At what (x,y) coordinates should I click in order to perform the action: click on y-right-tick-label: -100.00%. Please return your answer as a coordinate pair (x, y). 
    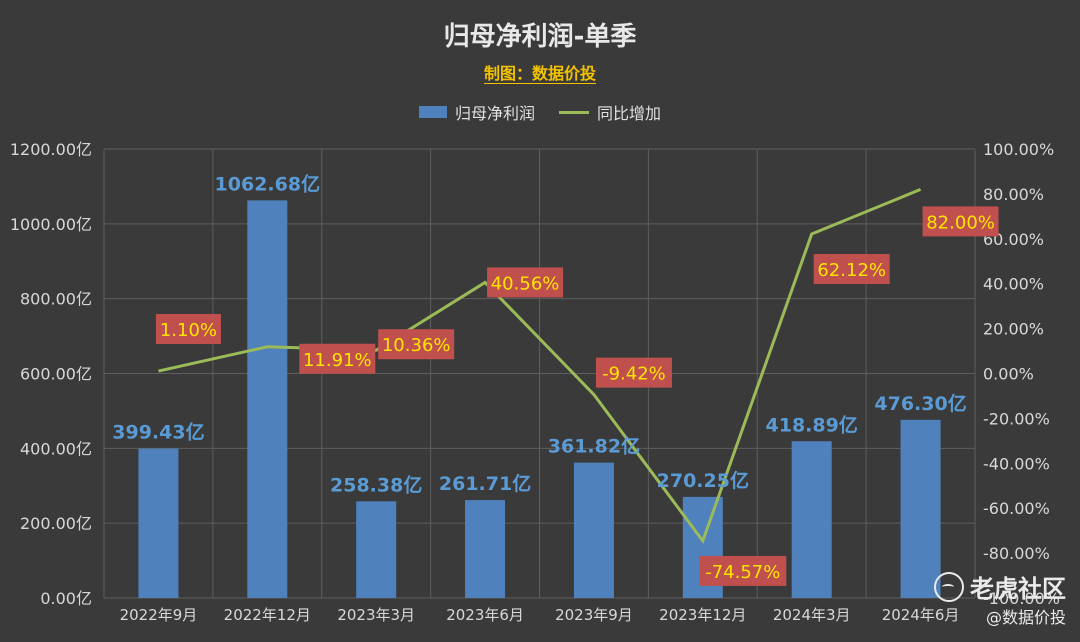
    Looking at the image, I should click on (1021, 598).